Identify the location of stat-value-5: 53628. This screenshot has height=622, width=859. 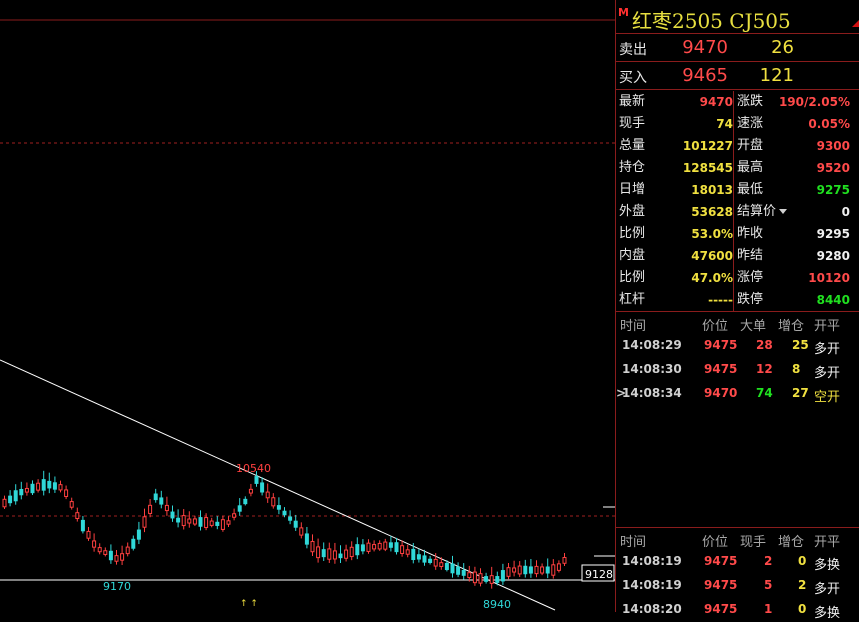
(712, 212).